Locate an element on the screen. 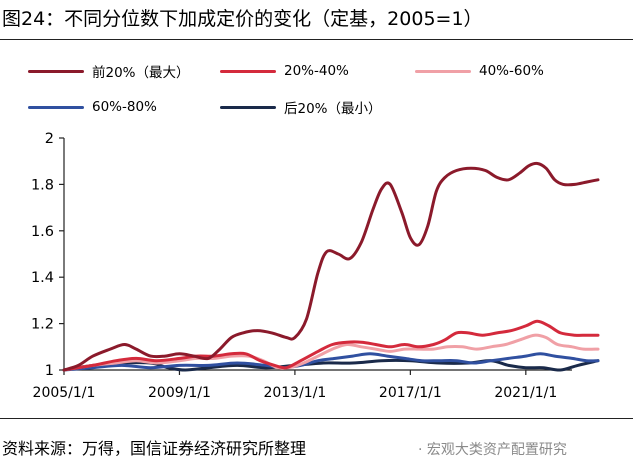 The height and width of the screenshot is (475, 633). x-axis-ticks: 2005/1/1 2009/1/1 2013/1/1 2017/1/1 2021/1/1 is located at coordinates (295, 385).